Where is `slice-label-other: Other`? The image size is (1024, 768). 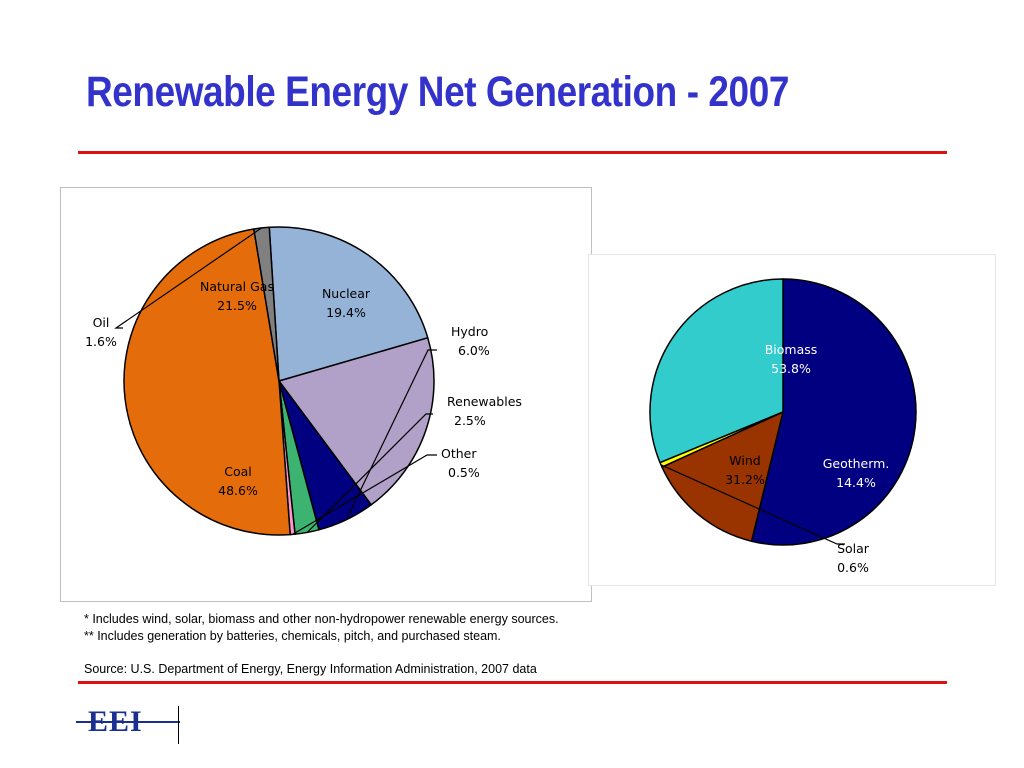 slice-label-other: Other is located at coordinates (459, 453).